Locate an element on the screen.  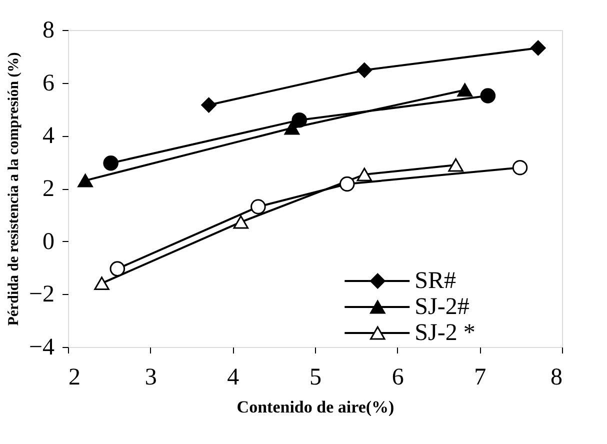
x-tick-label: 2 is located at coordinates (74, 377).